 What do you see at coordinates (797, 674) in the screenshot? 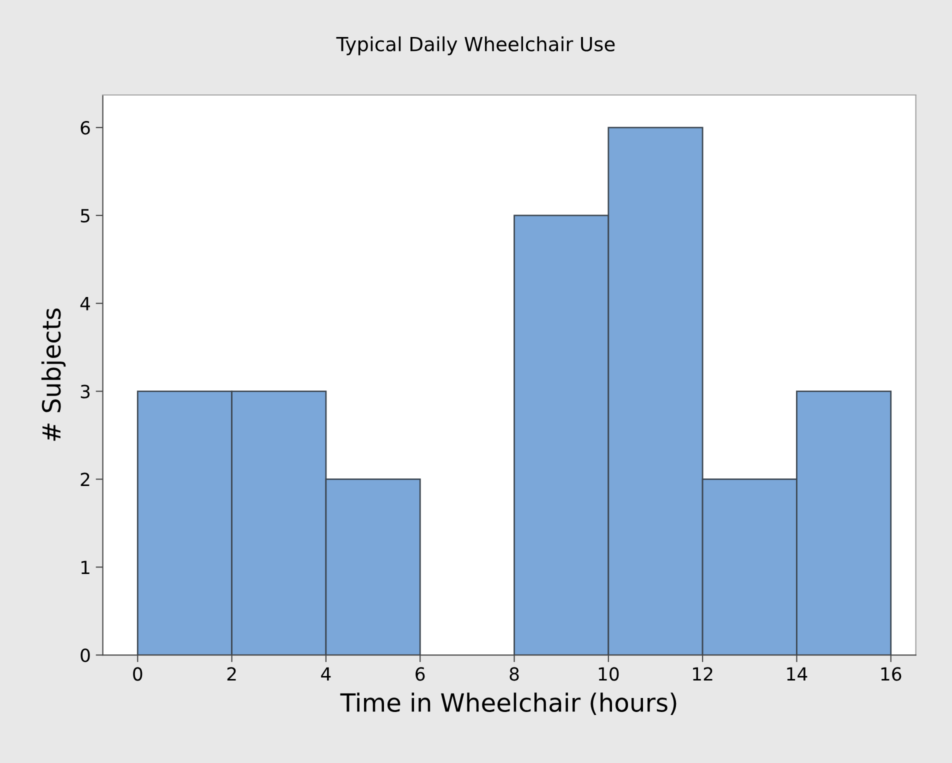
I see `x-tick-label: 14` at bounding box center [797, 674].